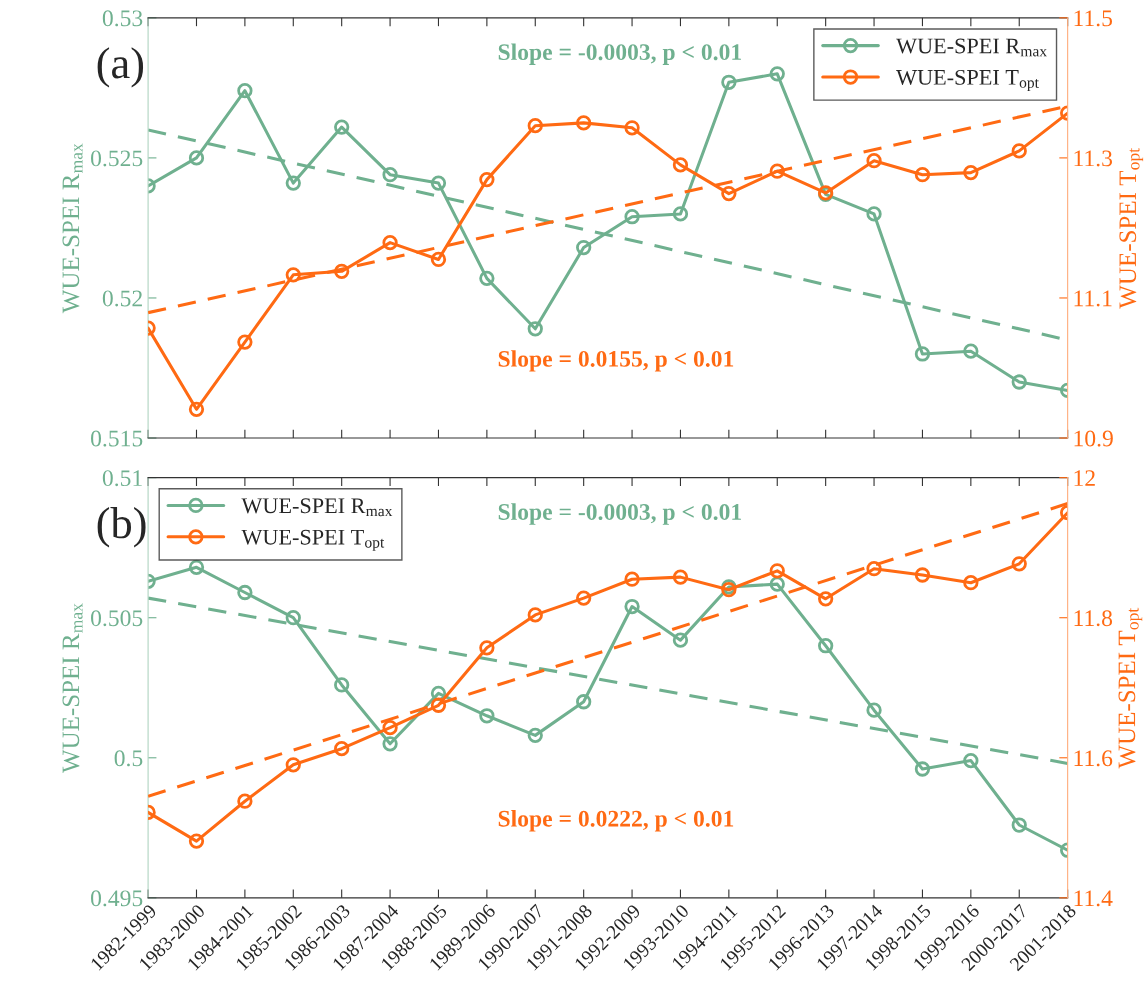 Image resolution: width=1148 pixels, height=991 pixels. I want to click on y2-tick-label: 11.1, so click(1093, 298).